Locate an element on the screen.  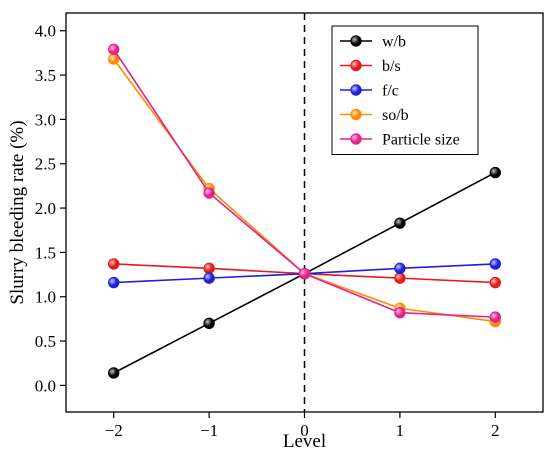
x-tick-label: 0 is located at coordinates (304, 430).